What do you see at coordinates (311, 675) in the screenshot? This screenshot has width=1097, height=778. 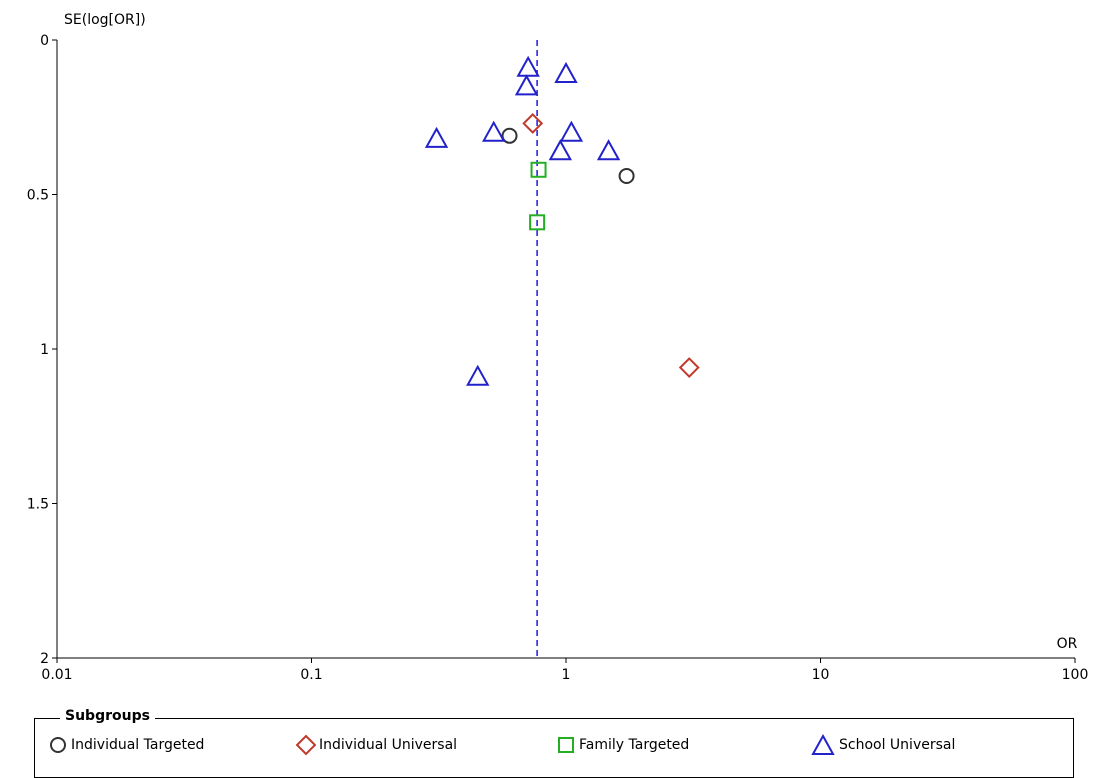 I see `x-tick-label: 0.1` at bounding box center [311, 675].